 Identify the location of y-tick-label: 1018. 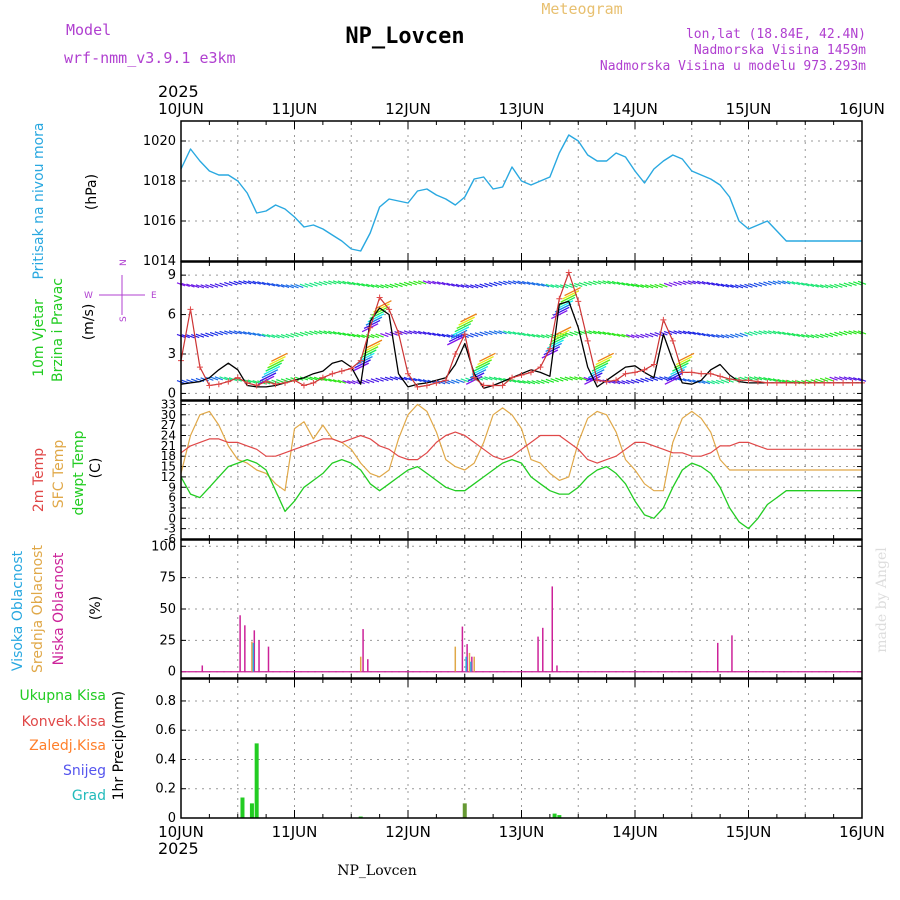
(159, 181).